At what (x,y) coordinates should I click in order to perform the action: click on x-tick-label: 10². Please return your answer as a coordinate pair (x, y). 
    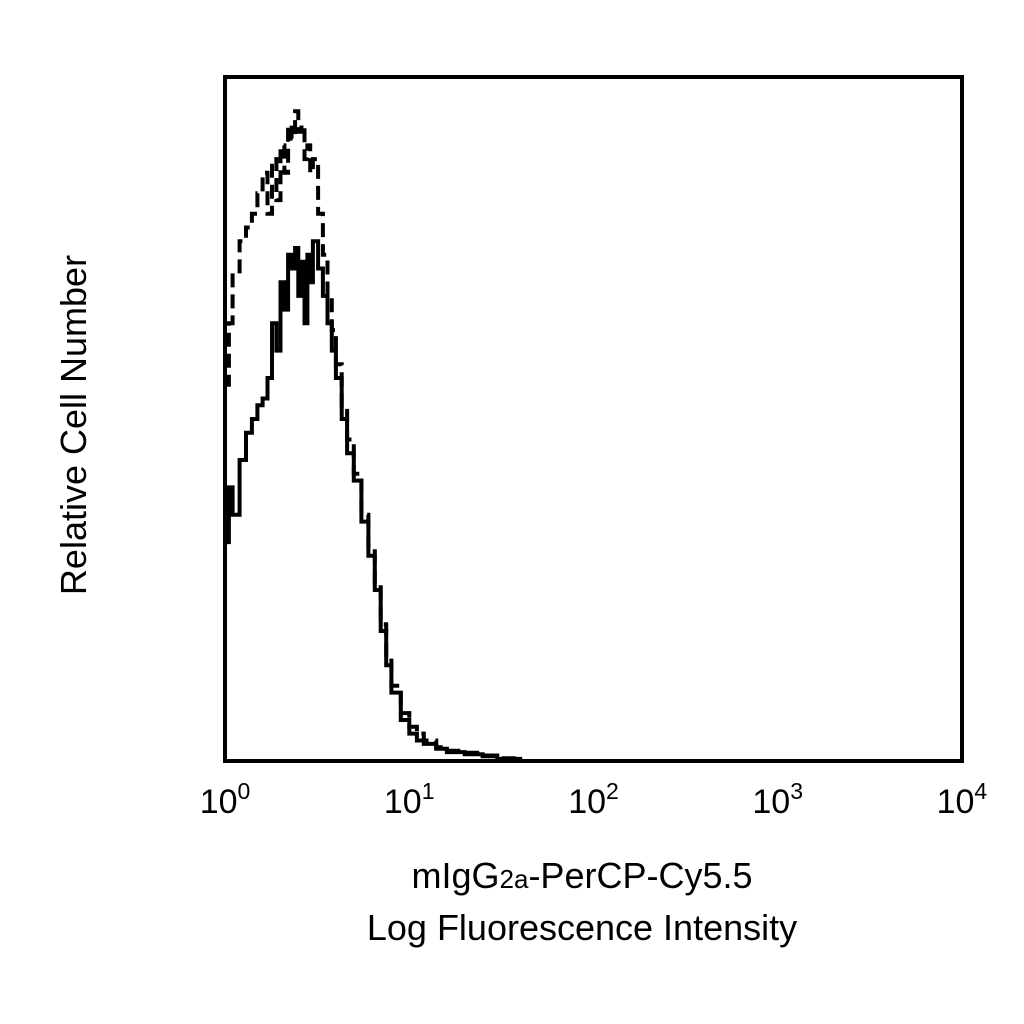
    Looking at the image, I should click on (593, 799).